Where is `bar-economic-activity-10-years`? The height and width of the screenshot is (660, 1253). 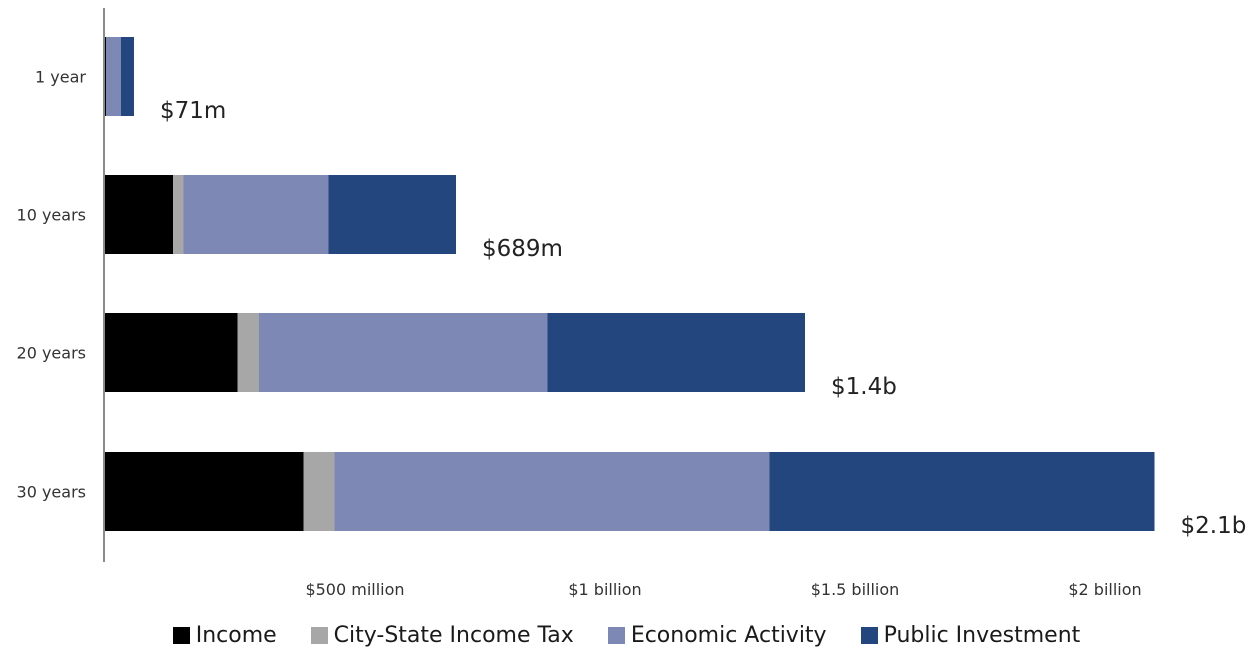
bar-economic-activity-10-years is located at coordinates (256, 214).